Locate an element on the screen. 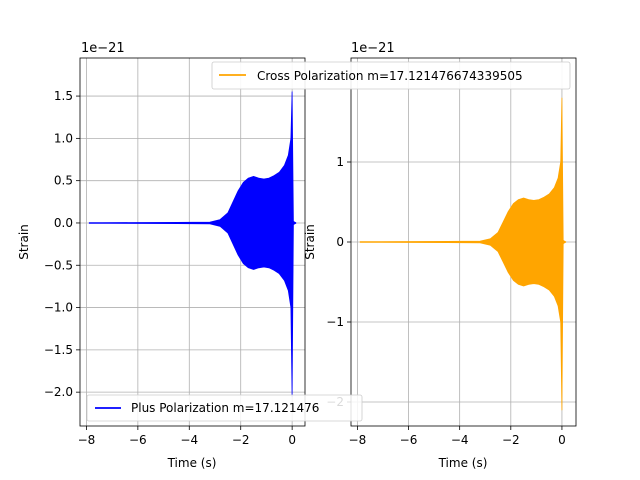 This screenshot has width=640, height=480. right-y-tick-label: 1 is located at coordinates (340, 162).